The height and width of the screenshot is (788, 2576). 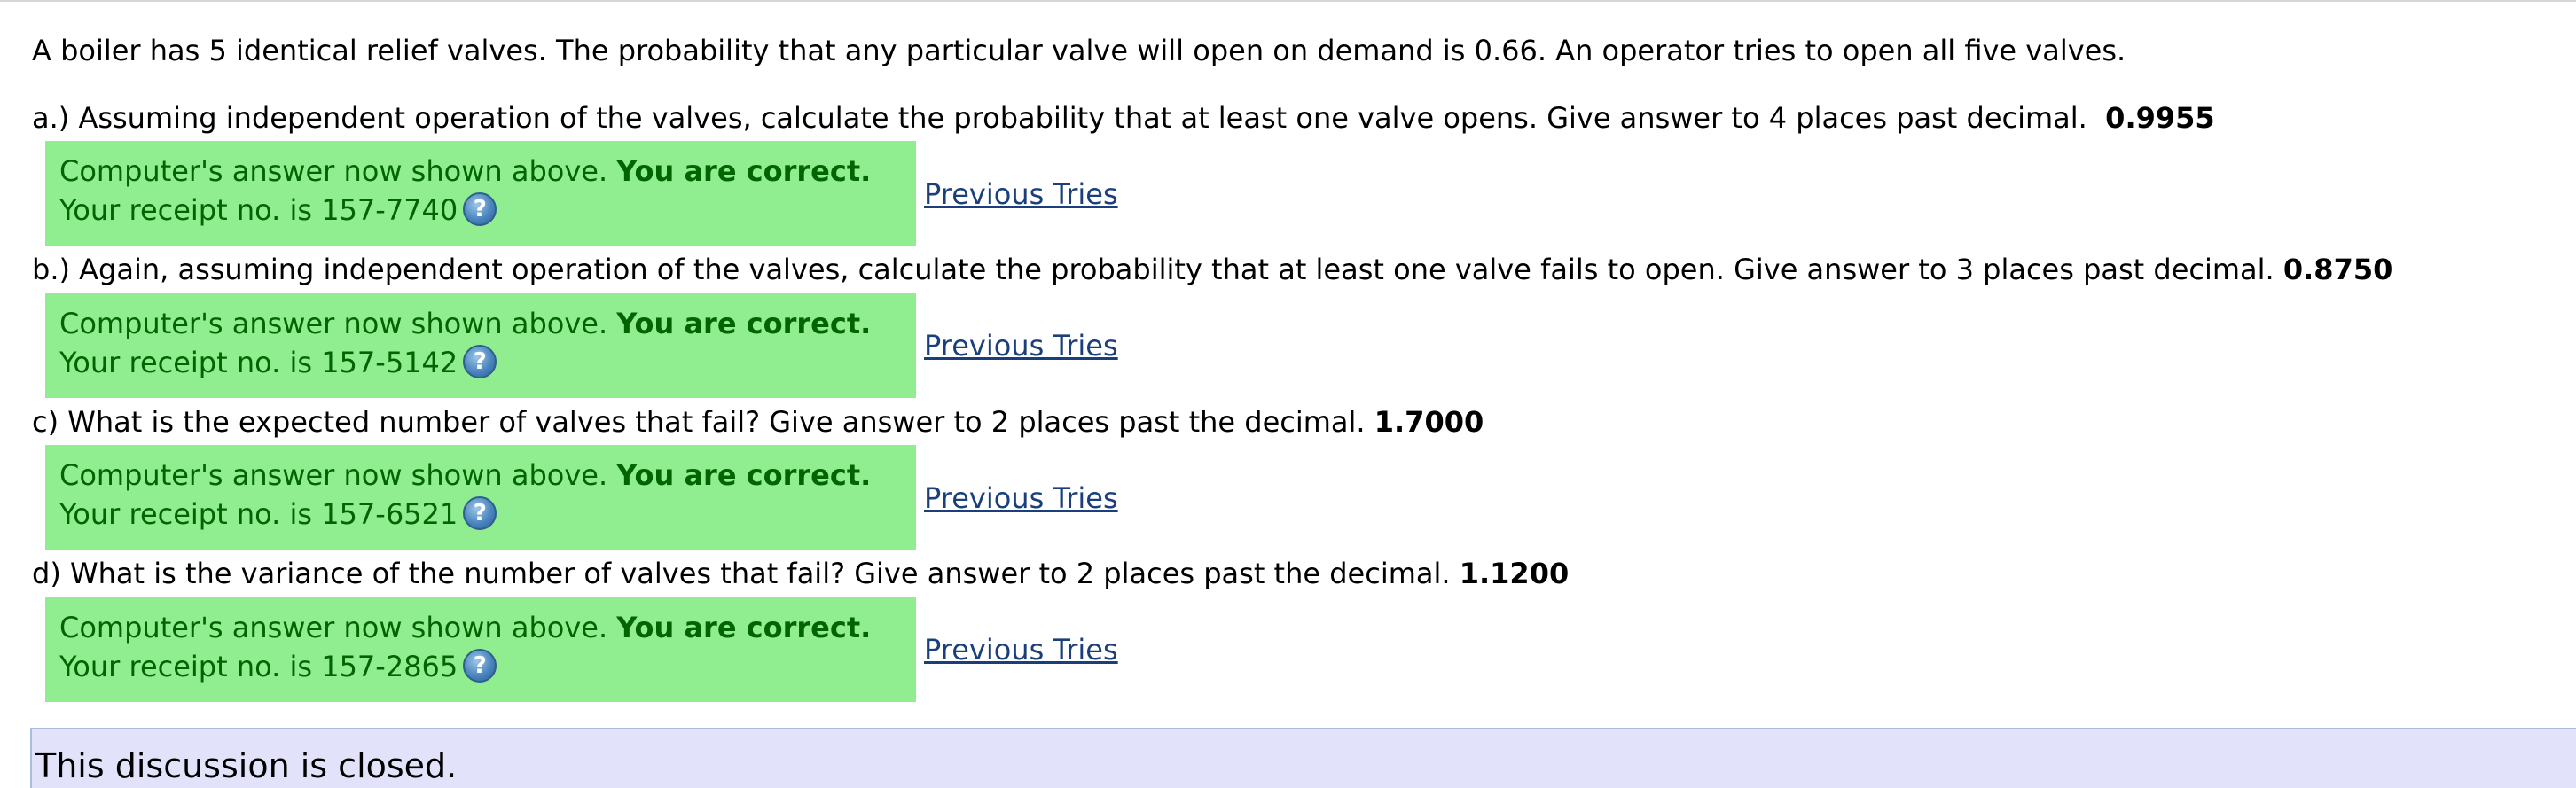 I want to click on question-c-answer: 1.7000, so click(x=1429, y=422).